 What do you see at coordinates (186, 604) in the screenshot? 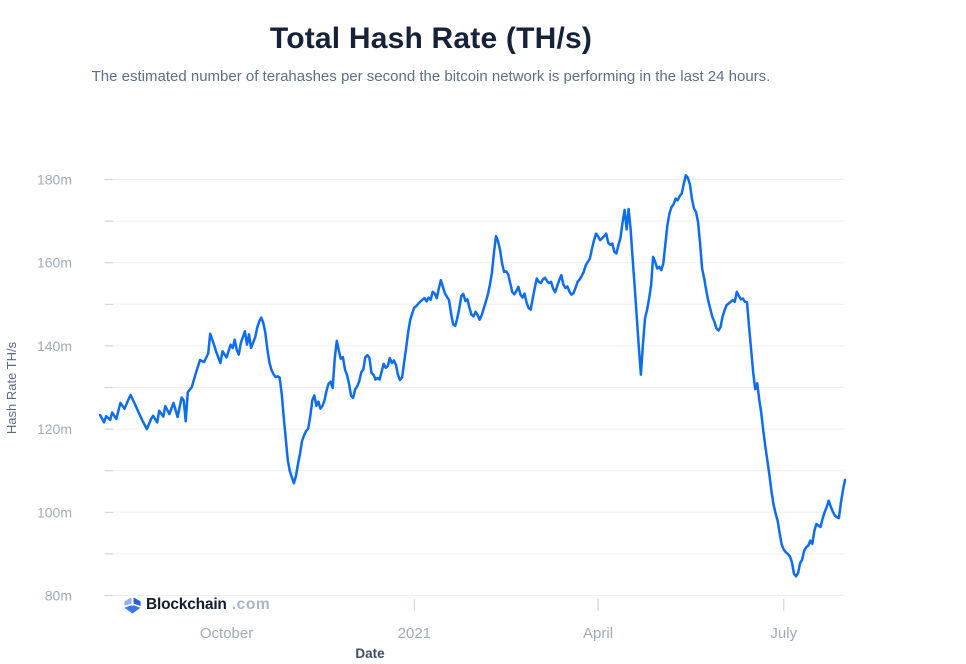
I see `logo-brand-text: Blockchain` at bounding box center [186, 604].